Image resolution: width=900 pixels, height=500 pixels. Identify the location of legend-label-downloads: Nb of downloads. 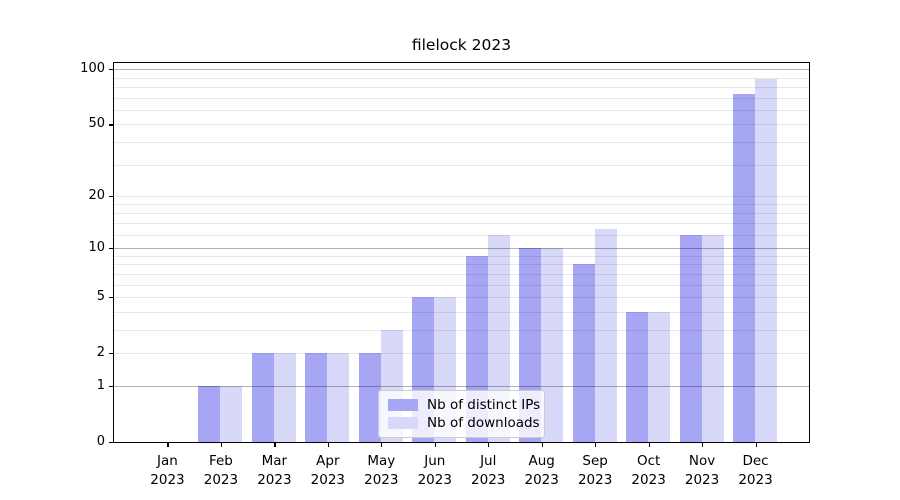
(483, 423).